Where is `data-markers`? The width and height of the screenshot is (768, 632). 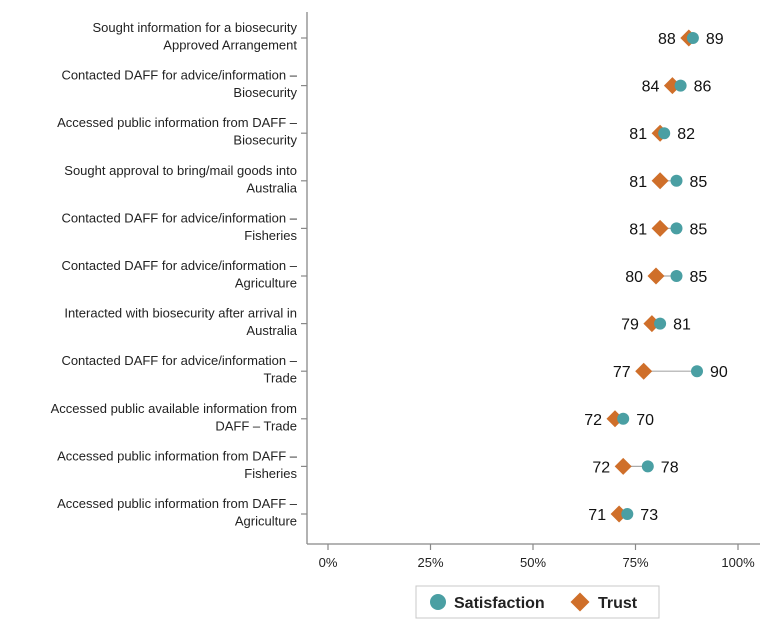 data-markers is located at coordinates (654, 276).